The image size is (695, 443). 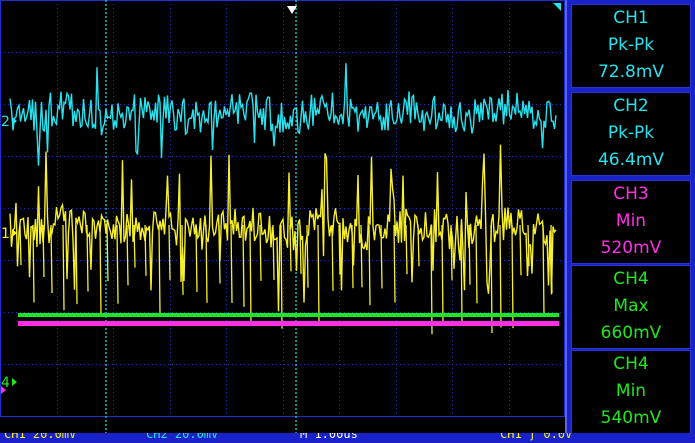 What do you see at coordinates (631, 194) in the screenshot?
I see `measurement-channel: CH3` at bounding box center [631, 194].